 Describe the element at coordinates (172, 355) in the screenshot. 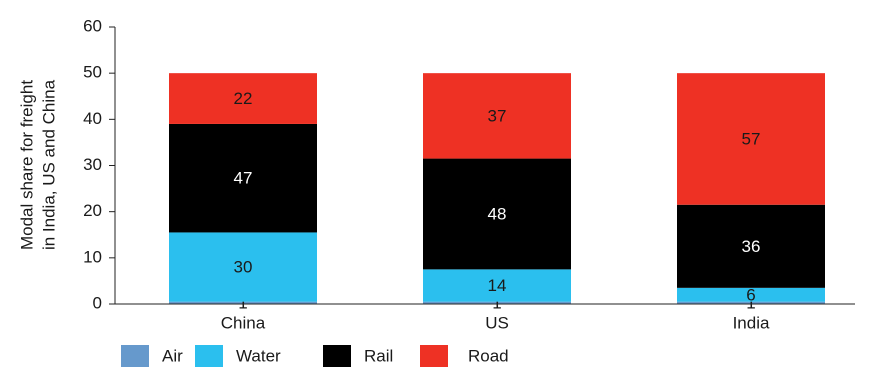

I see `legend-label: Air` at that location.